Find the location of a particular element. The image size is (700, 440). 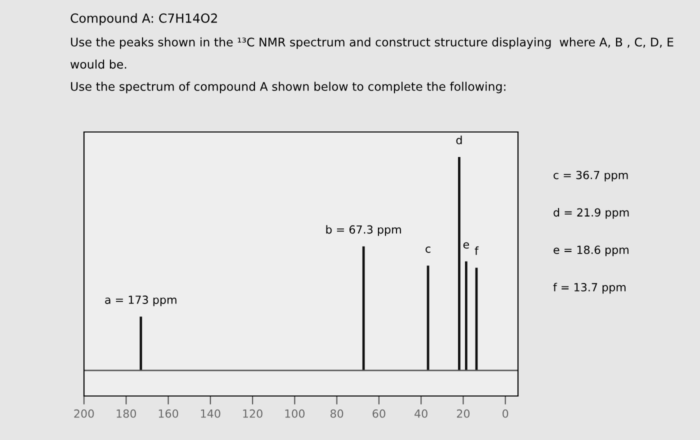

x-tick-label: 20 is located at coordinates (463, 413).